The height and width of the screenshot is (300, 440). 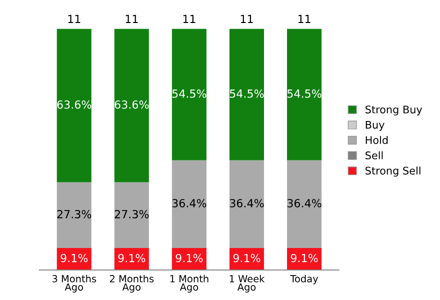 I want to click on x-tick-label: 1 Week Ago, so click(x=247, y=283).